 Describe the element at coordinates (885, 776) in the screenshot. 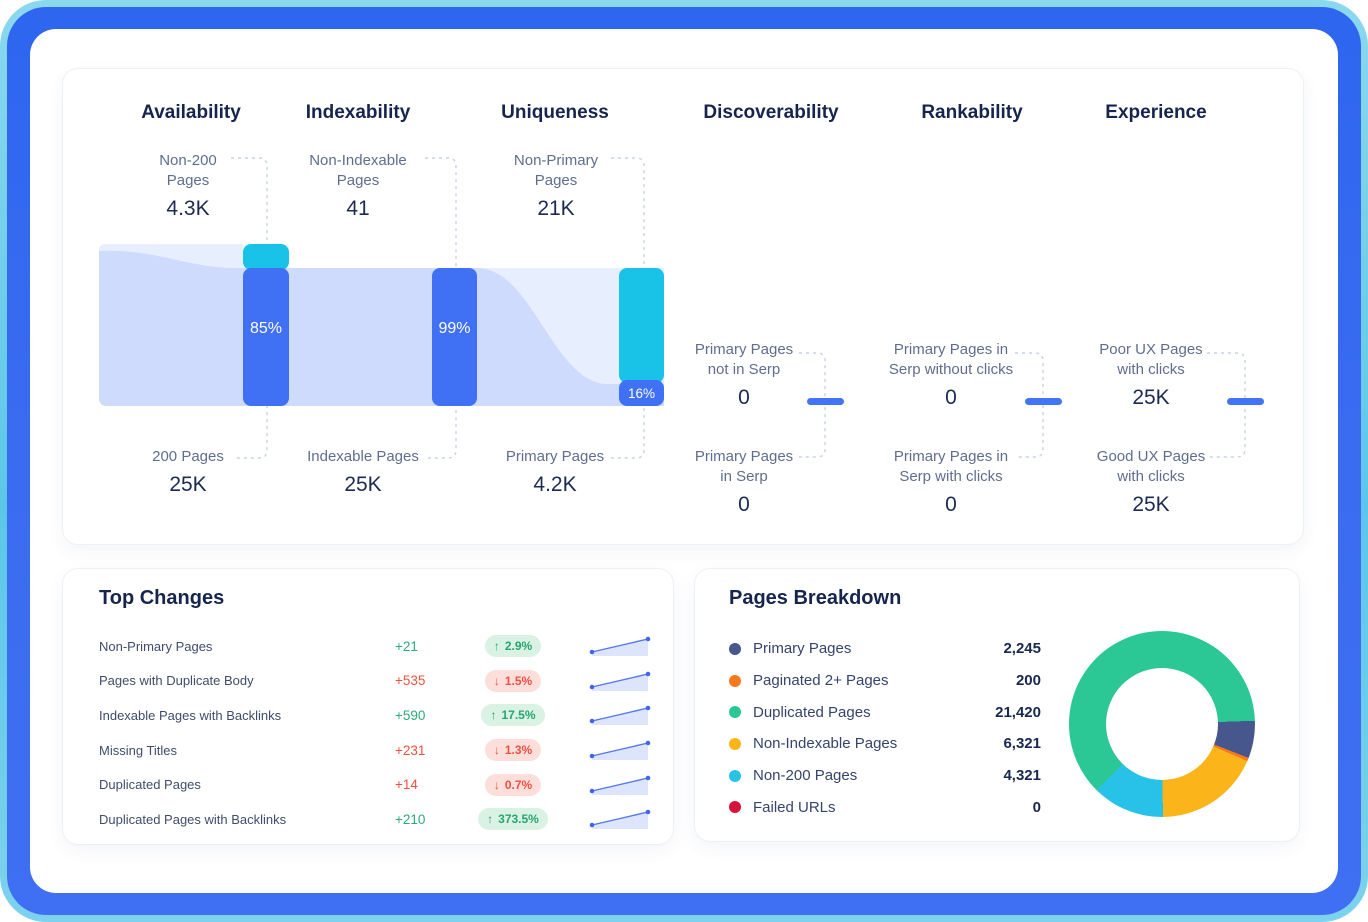

I see `legend-item-non-200-pages: Non-200 Pages 4,321` at that location.